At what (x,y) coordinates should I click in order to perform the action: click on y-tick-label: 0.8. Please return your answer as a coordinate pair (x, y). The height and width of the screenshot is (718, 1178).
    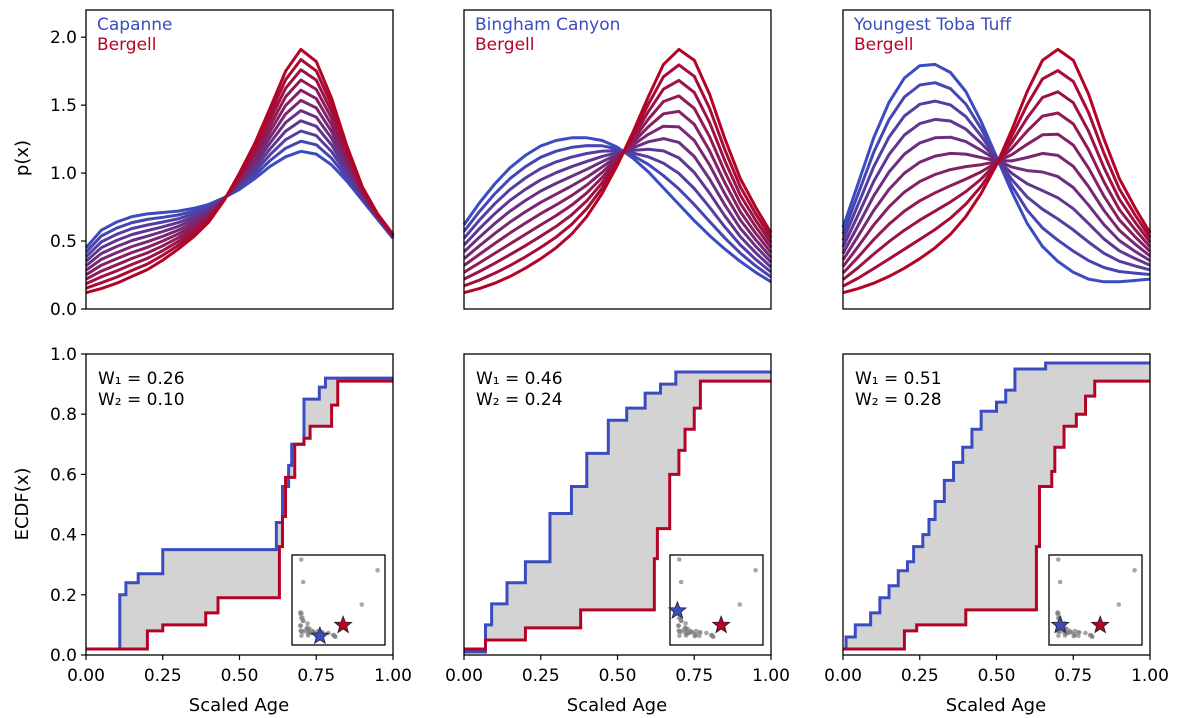
    Looking at the image, I should click on (63, 415).